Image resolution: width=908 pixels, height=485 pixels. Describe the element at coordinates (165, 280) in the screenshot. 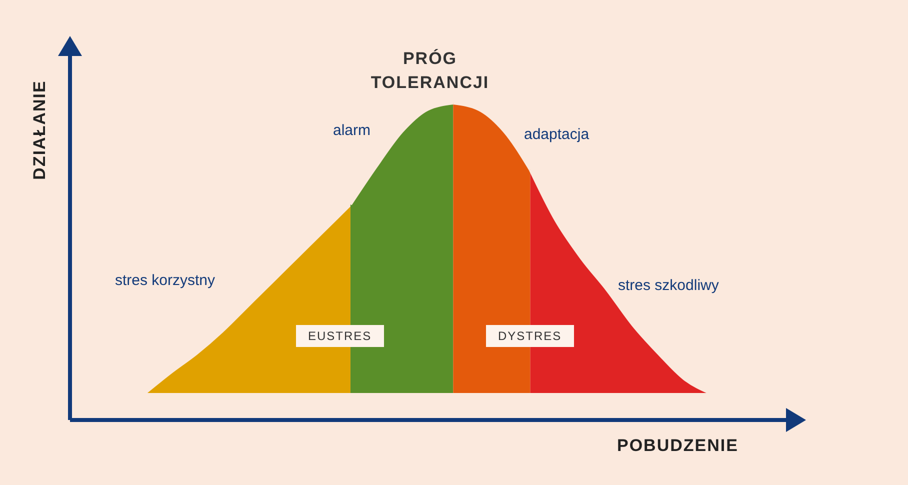

I see `annotation: stres korzystny` at that location.